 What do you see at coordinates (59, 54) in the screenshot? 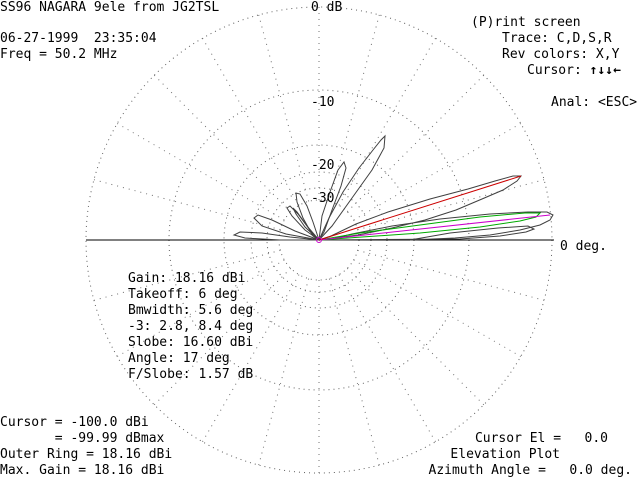
I see `frequency-readout: Freq = 50.2 MHz` at bounding box center [59, 54].